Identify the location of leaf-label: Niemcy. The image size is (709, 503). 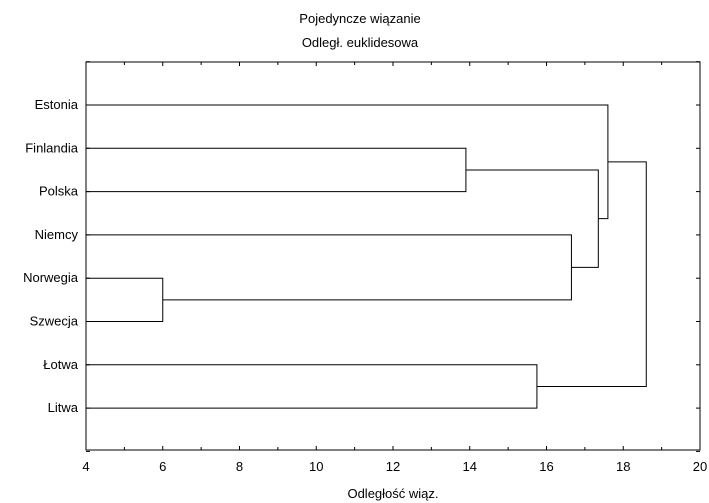
(57, 234).